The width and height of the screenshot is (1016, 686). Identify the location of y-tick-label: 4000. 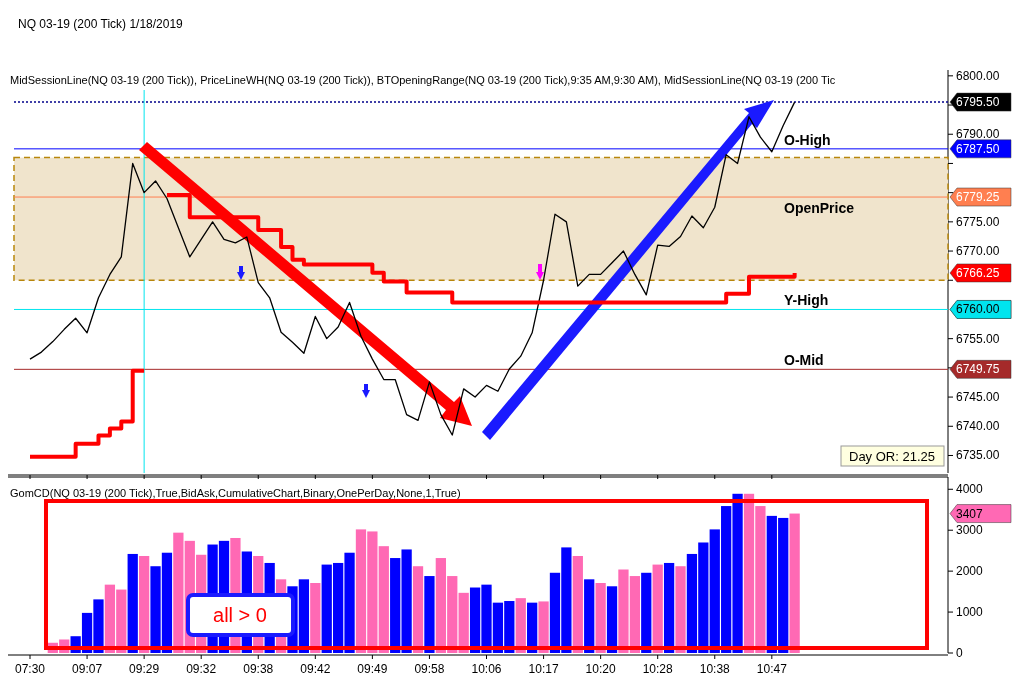
(970, 489).